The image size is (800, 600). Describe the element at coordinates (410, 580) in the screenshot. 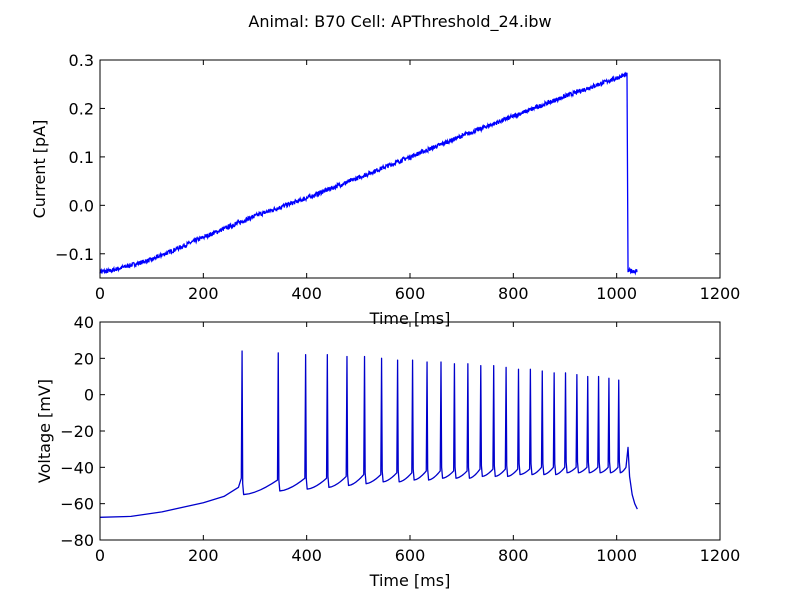

I see `voltage-x-axis-label: Time [ms]` at that location.